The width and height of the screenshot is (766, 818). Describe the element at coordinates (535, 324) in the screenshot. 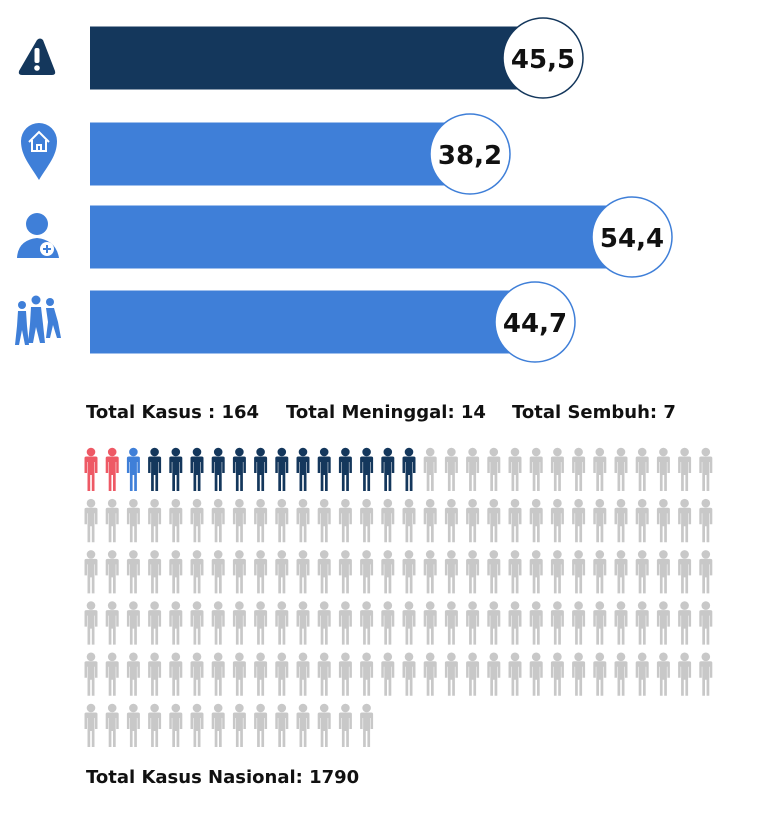

I see `value-label-4: 44,7` at that location.